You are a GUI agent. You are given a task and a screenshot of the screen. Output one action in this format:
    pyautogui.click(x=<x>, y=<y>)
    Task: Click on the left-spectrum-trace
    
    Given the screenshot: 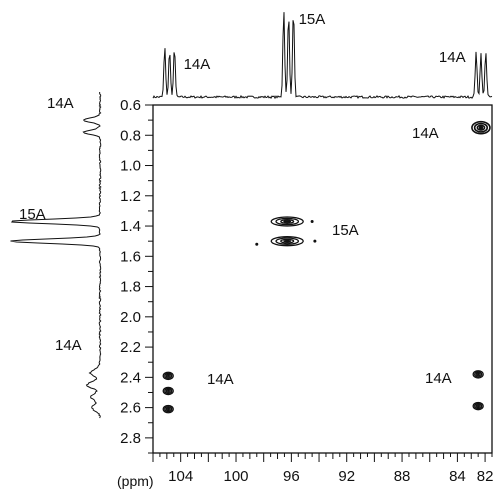 What is the action you would take?
    pyautogui.click(x=56, y=255)
    